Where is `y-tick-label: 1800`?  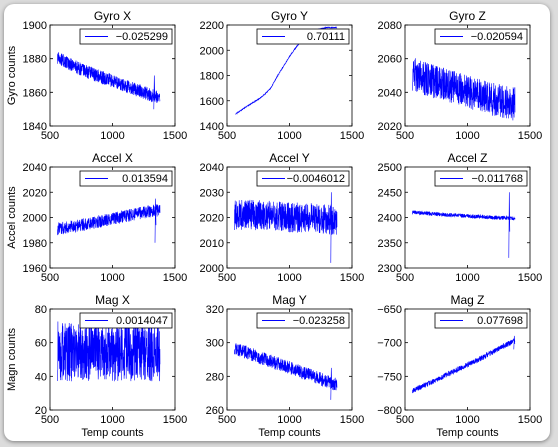
y-tick-label: 1800 is located at coordinates (212, 77).